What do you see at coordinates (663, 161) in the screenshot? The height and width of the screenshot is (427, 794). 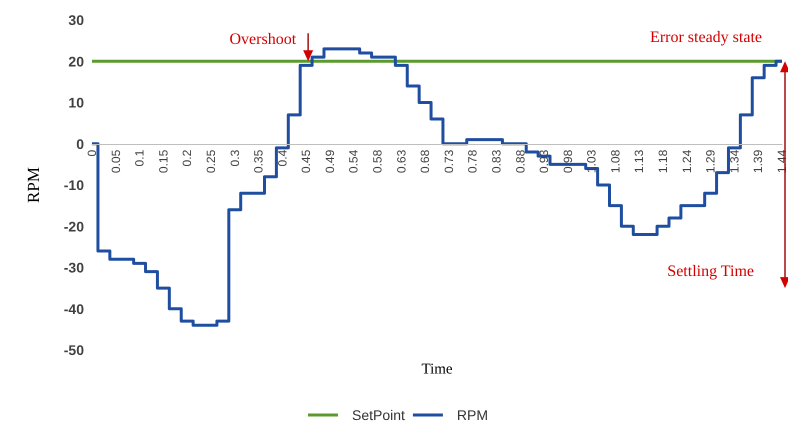 I see `x-tick-label: 1.18` at bounding box center [663, 161].